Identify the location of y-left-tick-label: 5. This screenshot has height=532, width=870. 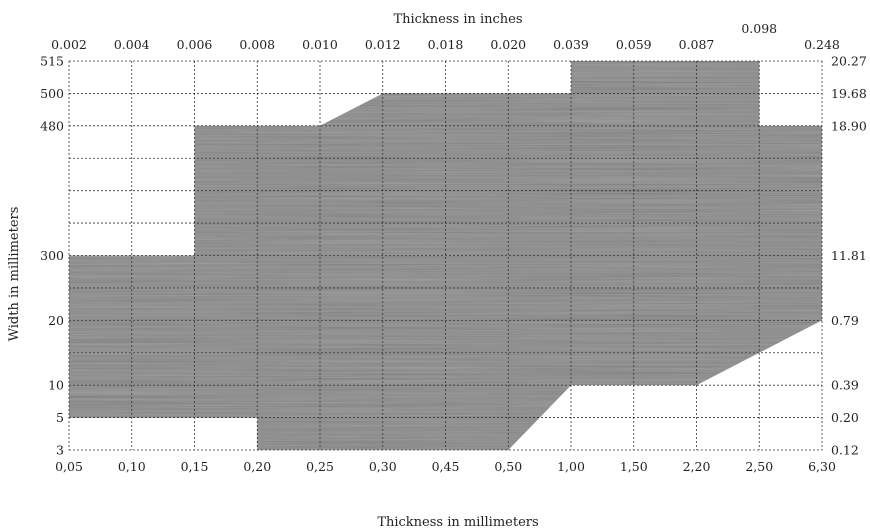
(60, 417).